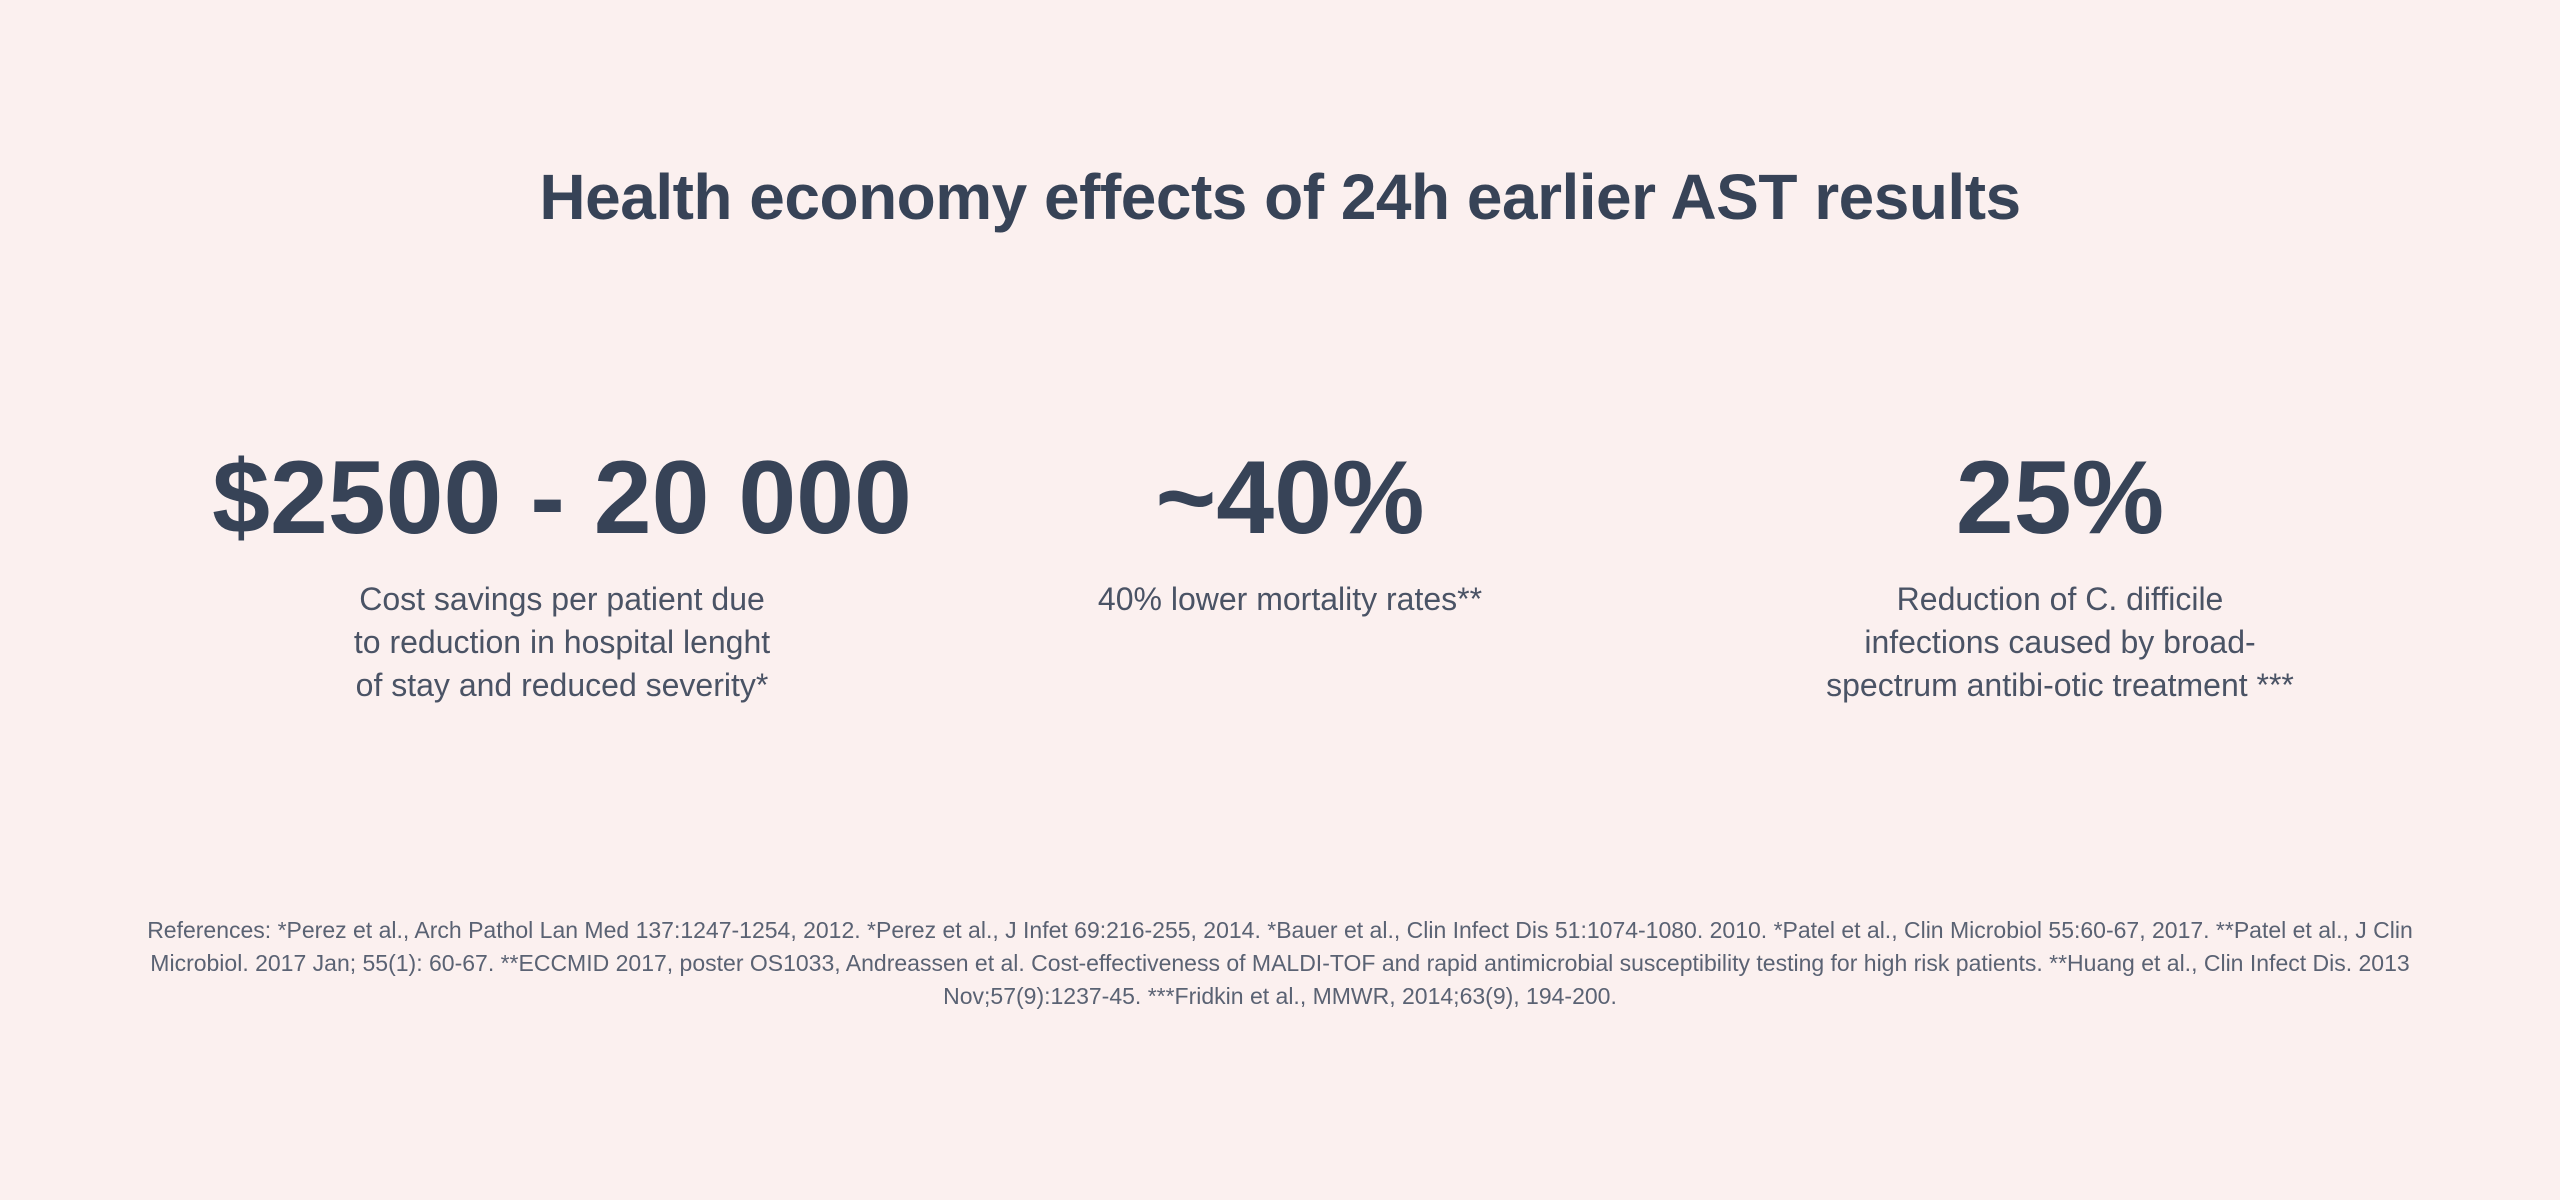  I want to click on stat-description: 40% lower mortality rates**, so click(1290, 599).